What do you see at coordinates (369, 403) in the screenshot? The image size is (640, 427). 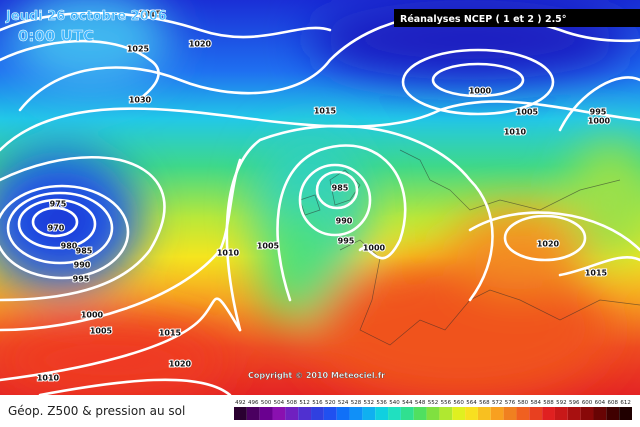 I see `scale-label: 532` at bounding box center [369, 403].